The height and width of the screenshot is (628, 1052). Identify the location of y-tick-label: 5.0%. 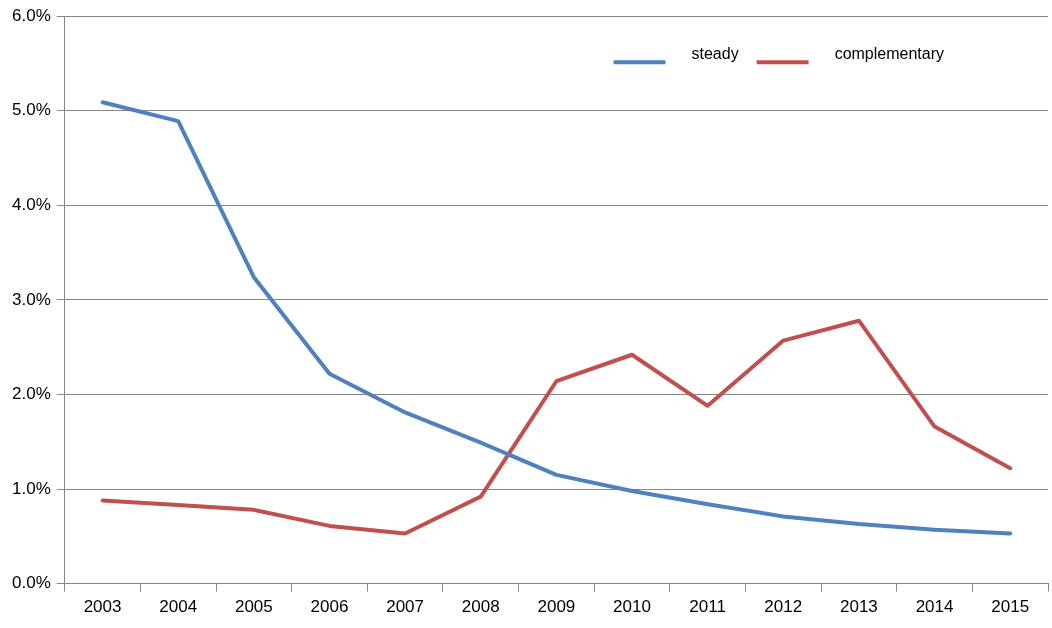
(31, 110).